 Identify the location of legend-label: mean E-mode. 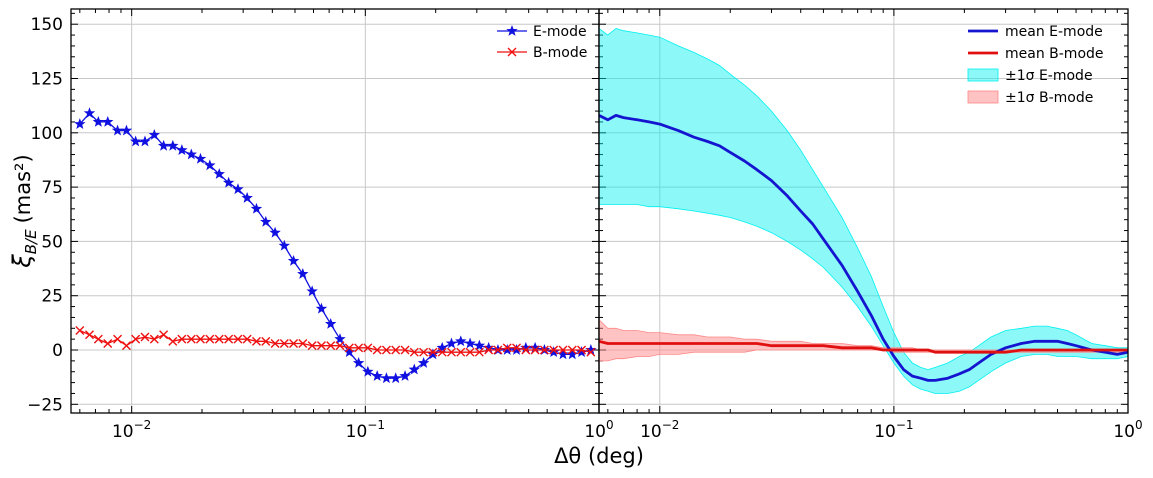
(1054, 32).